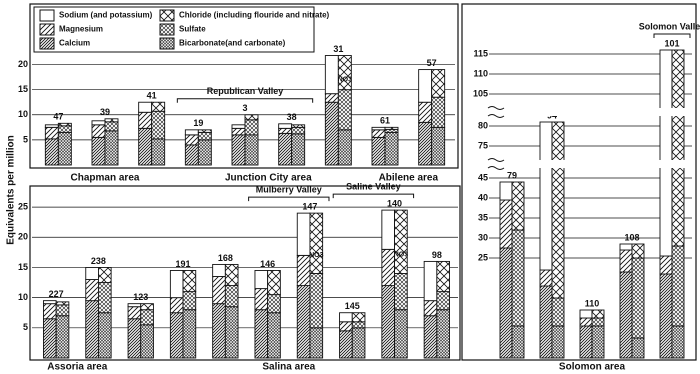 The height and width of the screenshot is (374, 700). Describe the element at coordinates (25, 327) in the screenshot. I see `y-tick-label: 5` at that location.